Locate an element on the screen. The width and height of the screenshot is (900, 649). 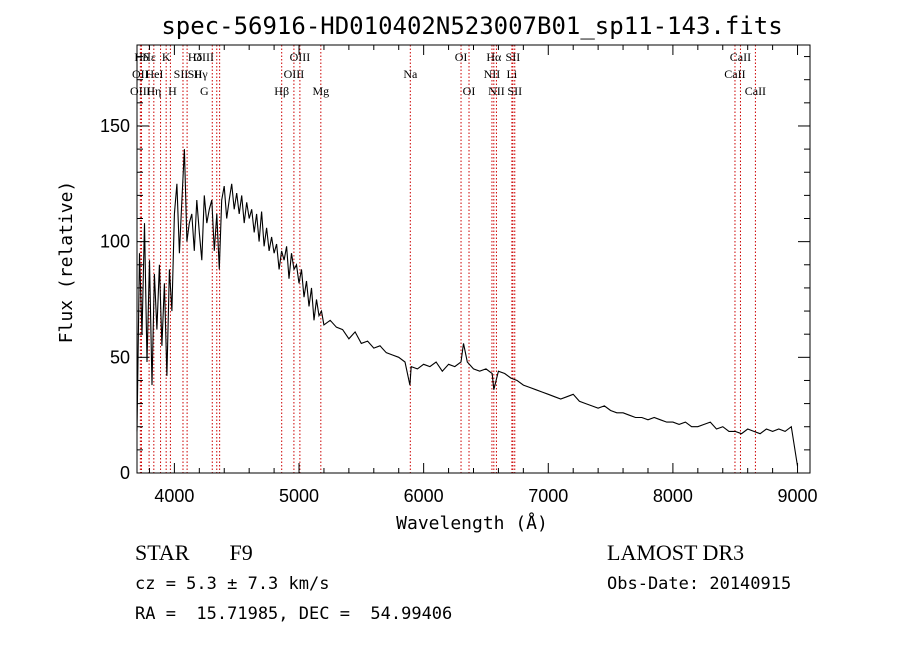
y-tick-label-100: 100 is located at coordinates (115, 242).